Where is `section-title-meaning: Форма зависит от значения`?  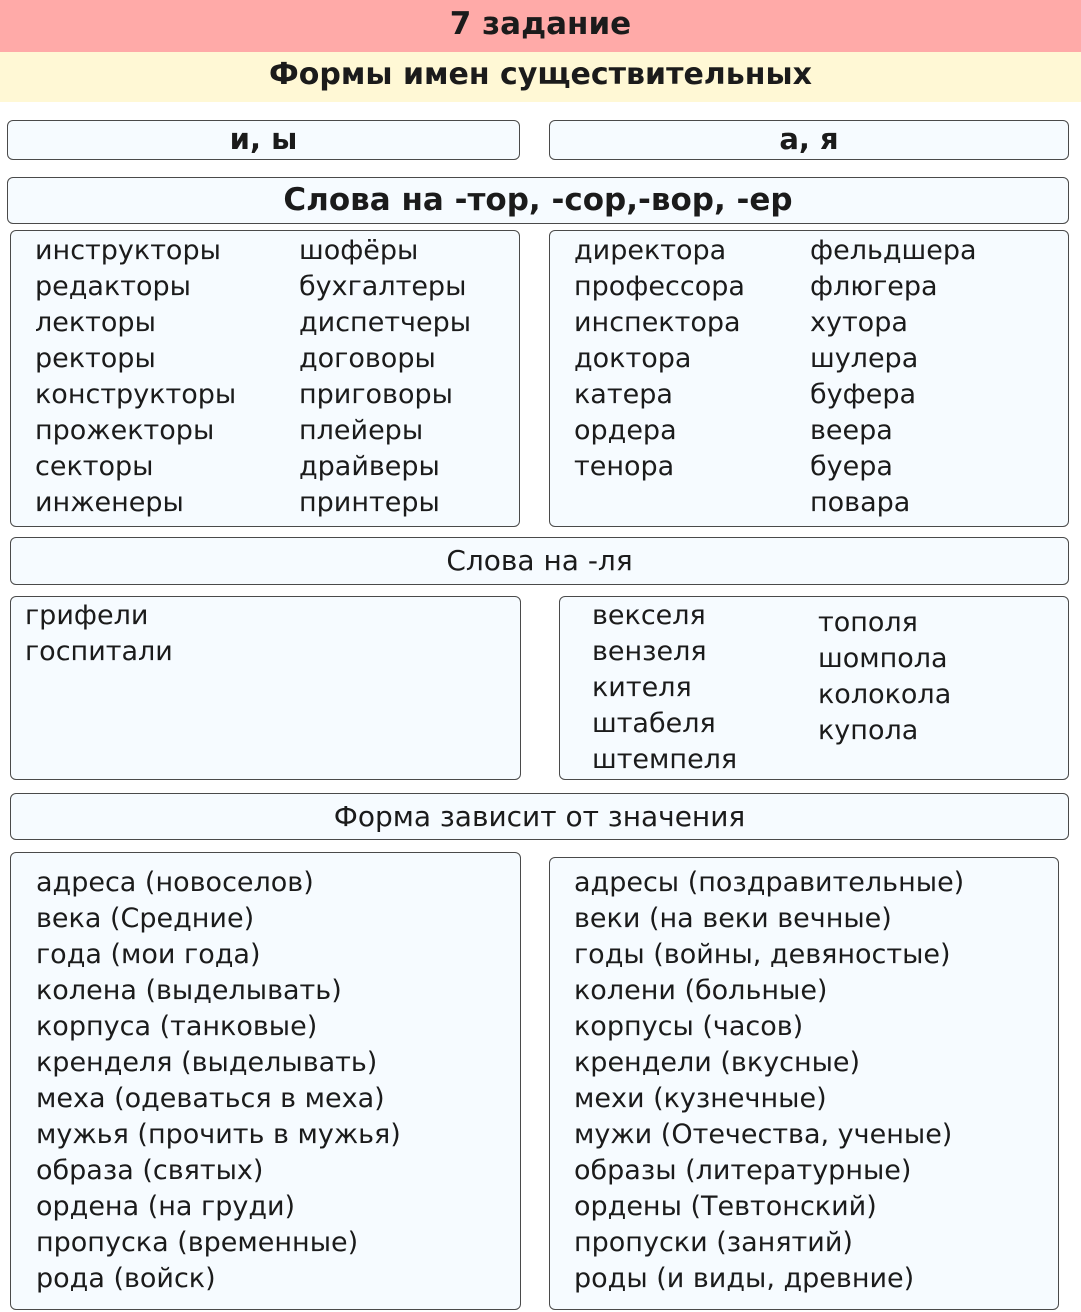 section-title-meaning: Форма зависит от значения is located at coordinates (539, 816).